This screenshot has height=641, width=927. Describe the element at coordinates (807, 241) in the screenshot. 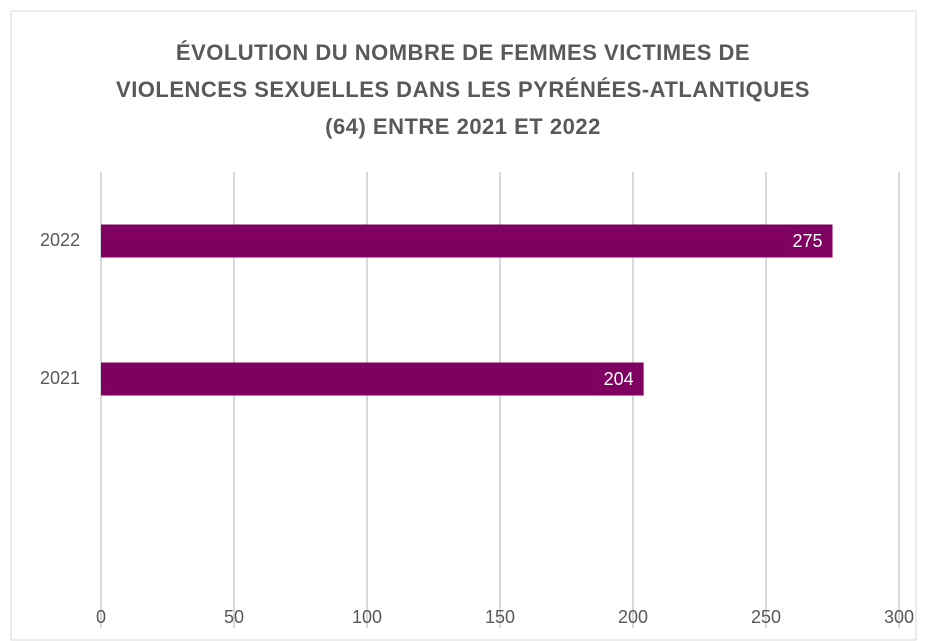

I see `data-label: 275` at that location.